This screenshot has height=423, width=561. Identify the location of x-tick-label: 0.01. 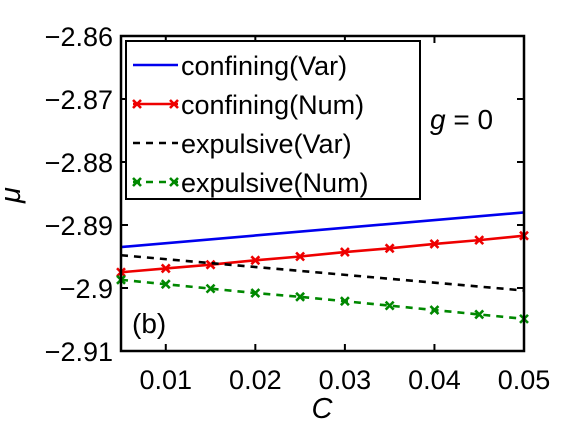
(165, 380).